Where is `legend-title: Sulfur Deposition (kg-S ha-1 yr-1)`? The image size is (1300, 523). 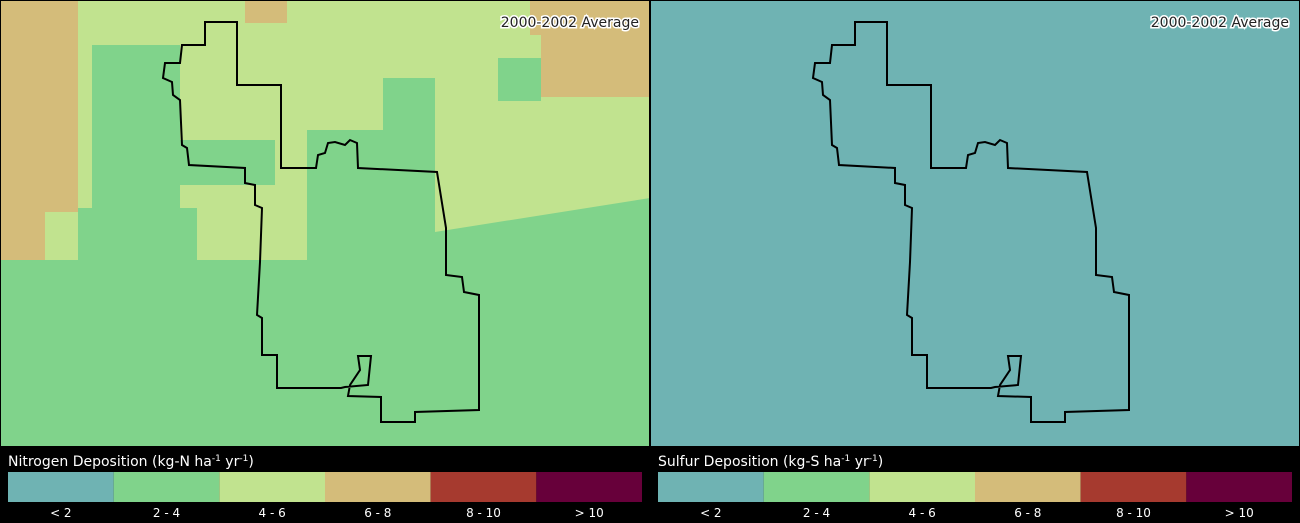
legend-title: Sulfur Deposition (kg-S ha-1 yr-1) is located at coordinates (770, 462).